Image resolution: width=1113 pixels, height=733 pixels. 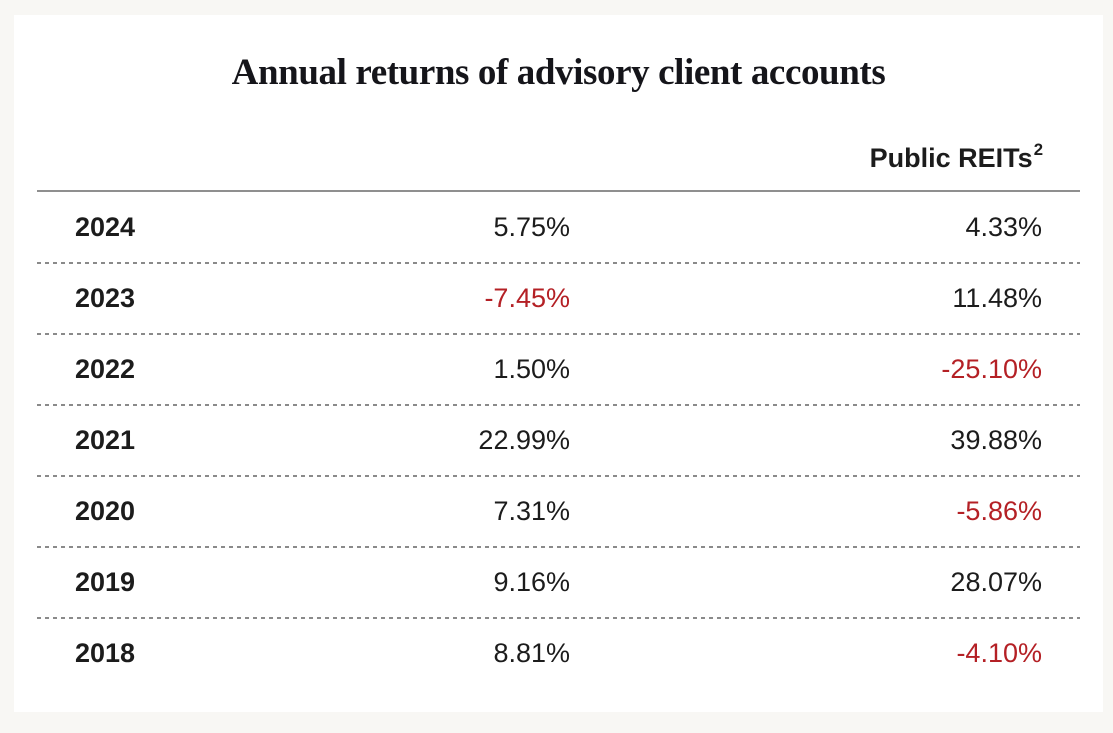 I want to click on table-row: 2024 5.75% 4.33%, so click(x=558, y=227).